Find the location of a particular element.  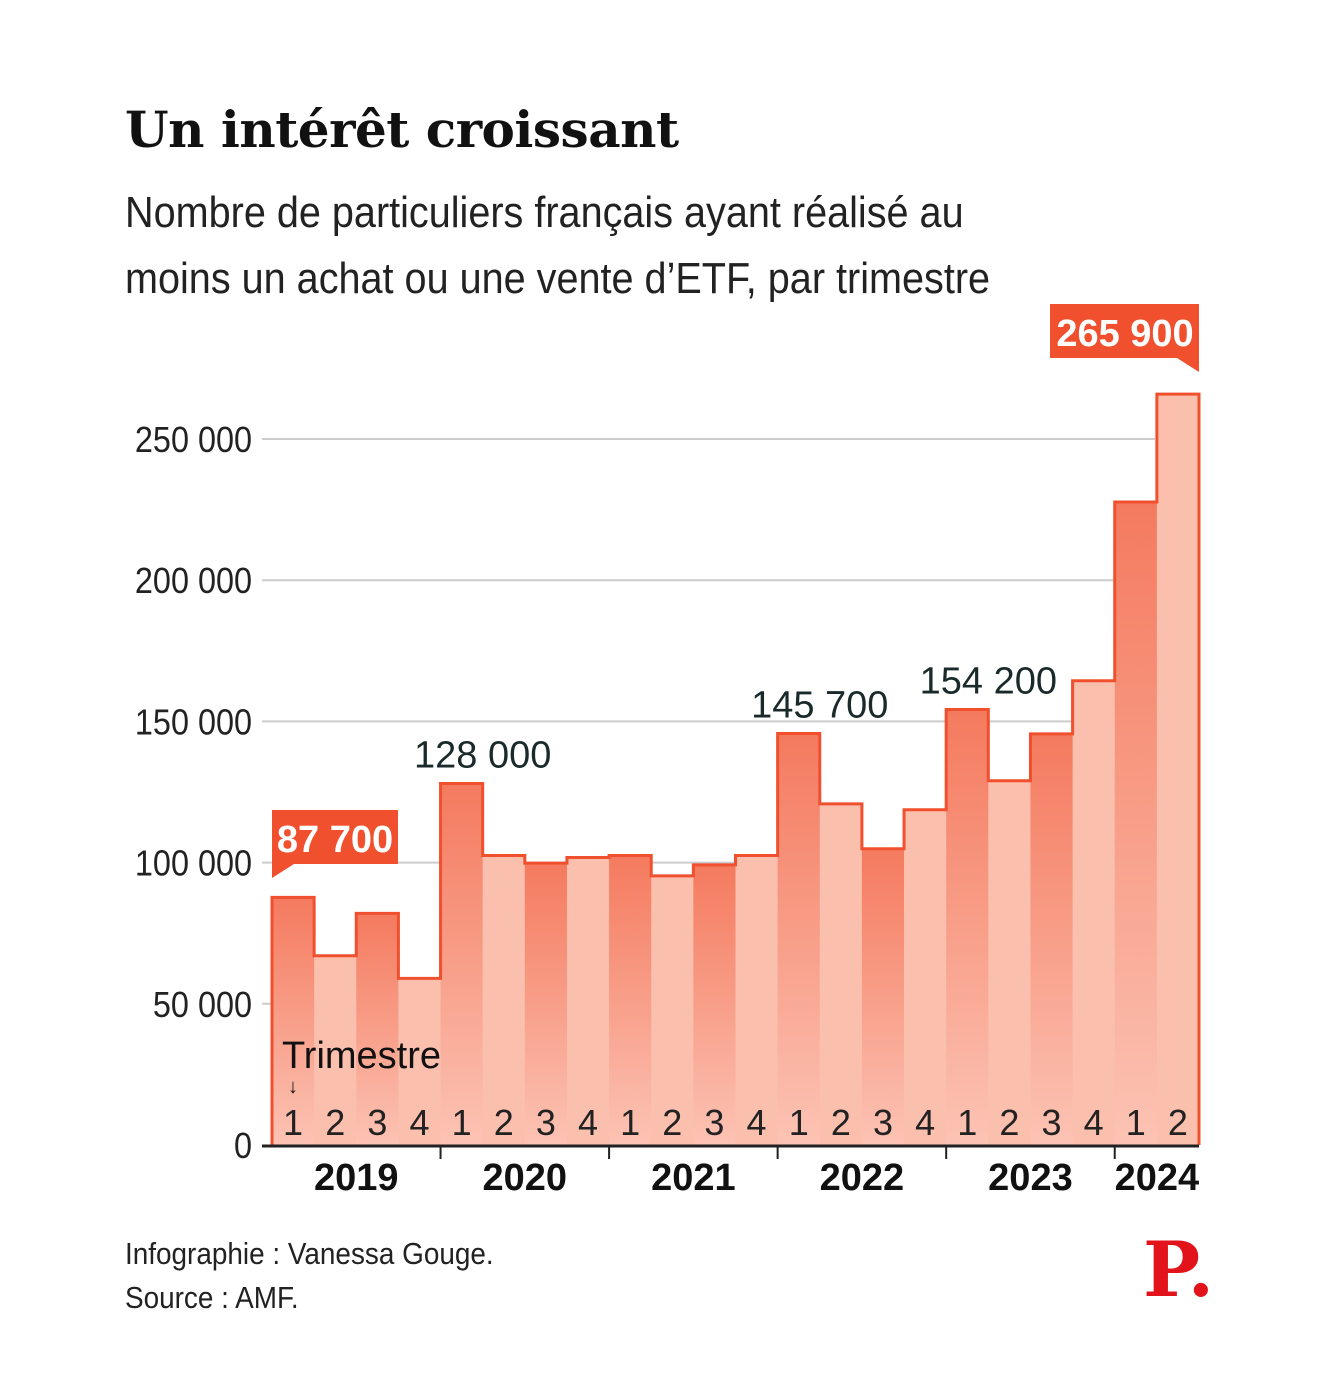

credit-text: Infographie : Vanessa Gouge. is located at coordinates (309, 1253).